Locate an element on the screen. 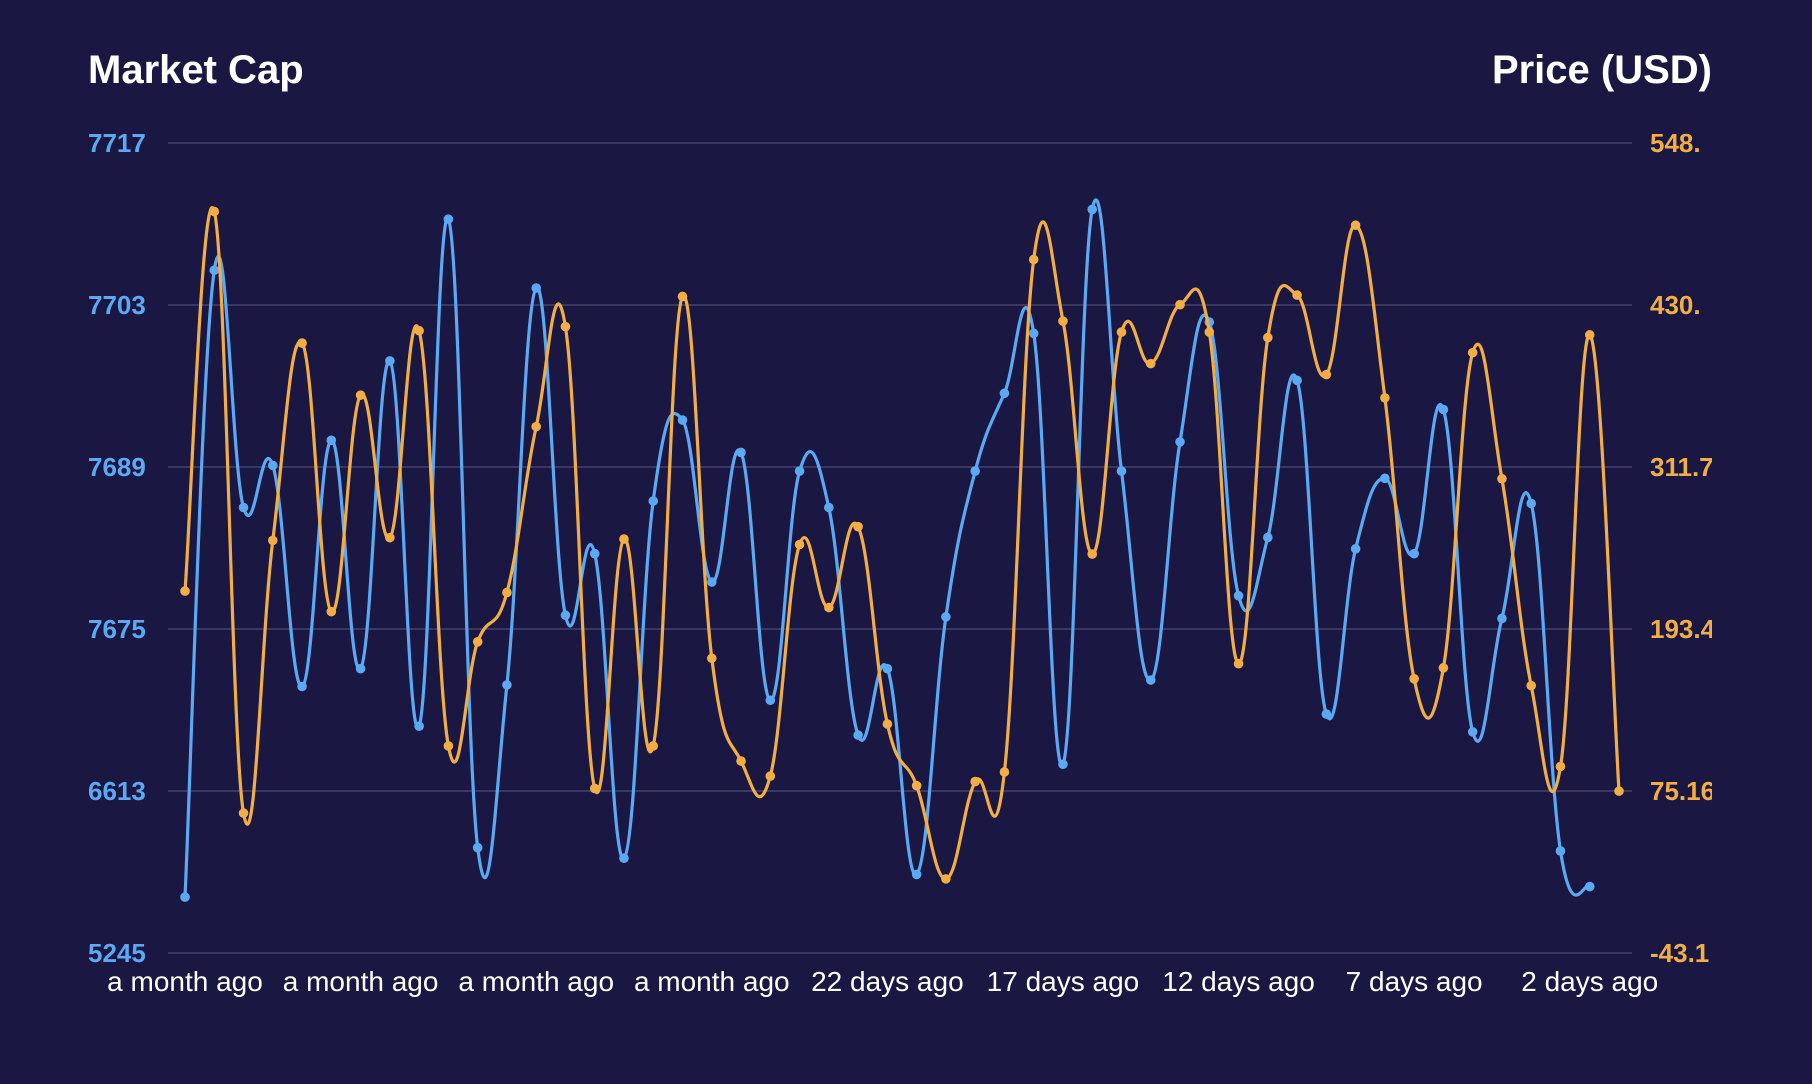 The height and width of the screenshot is (1084, 1812). left-tick-label: 7689 is located at coordinates (117, 467).